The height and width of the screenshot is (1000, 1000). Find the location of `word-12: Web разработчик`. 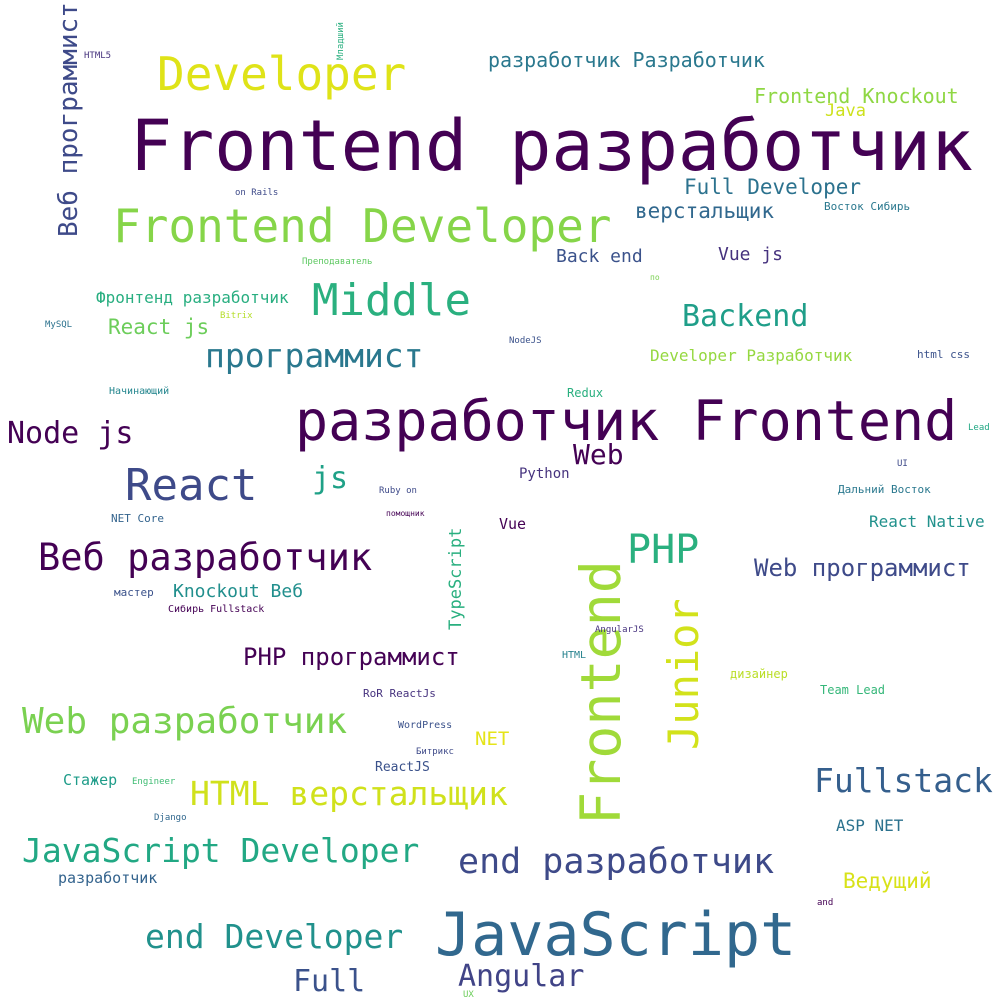

word-12: Web разработчик is located at coordinates (184, 721).